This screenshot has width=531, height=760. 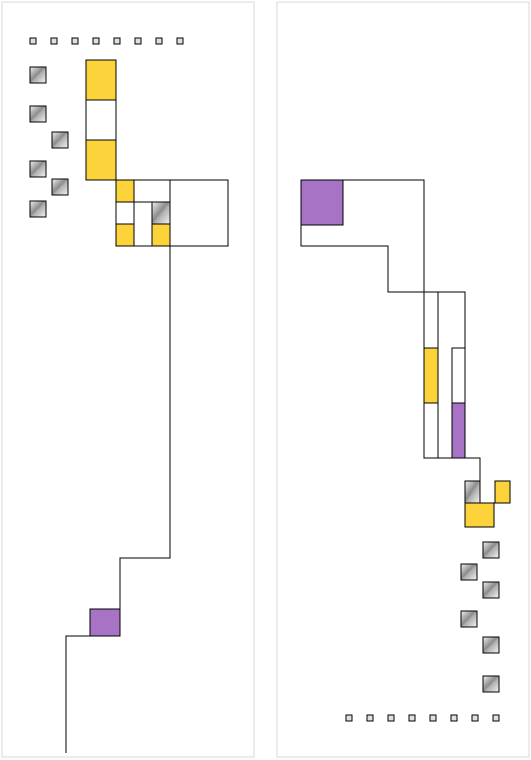 I want to click on left-tail, so click(x=77, y=694).